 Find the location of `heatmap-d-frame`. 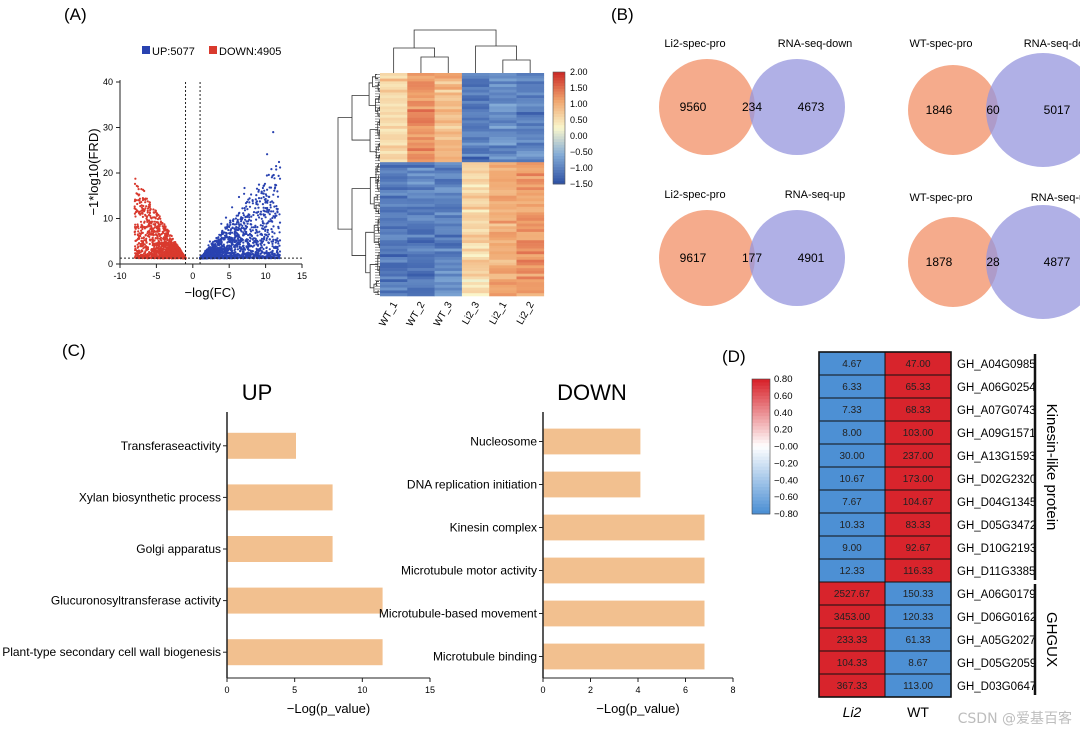

heatmap-d-frame is located at coordinates (885, 524).